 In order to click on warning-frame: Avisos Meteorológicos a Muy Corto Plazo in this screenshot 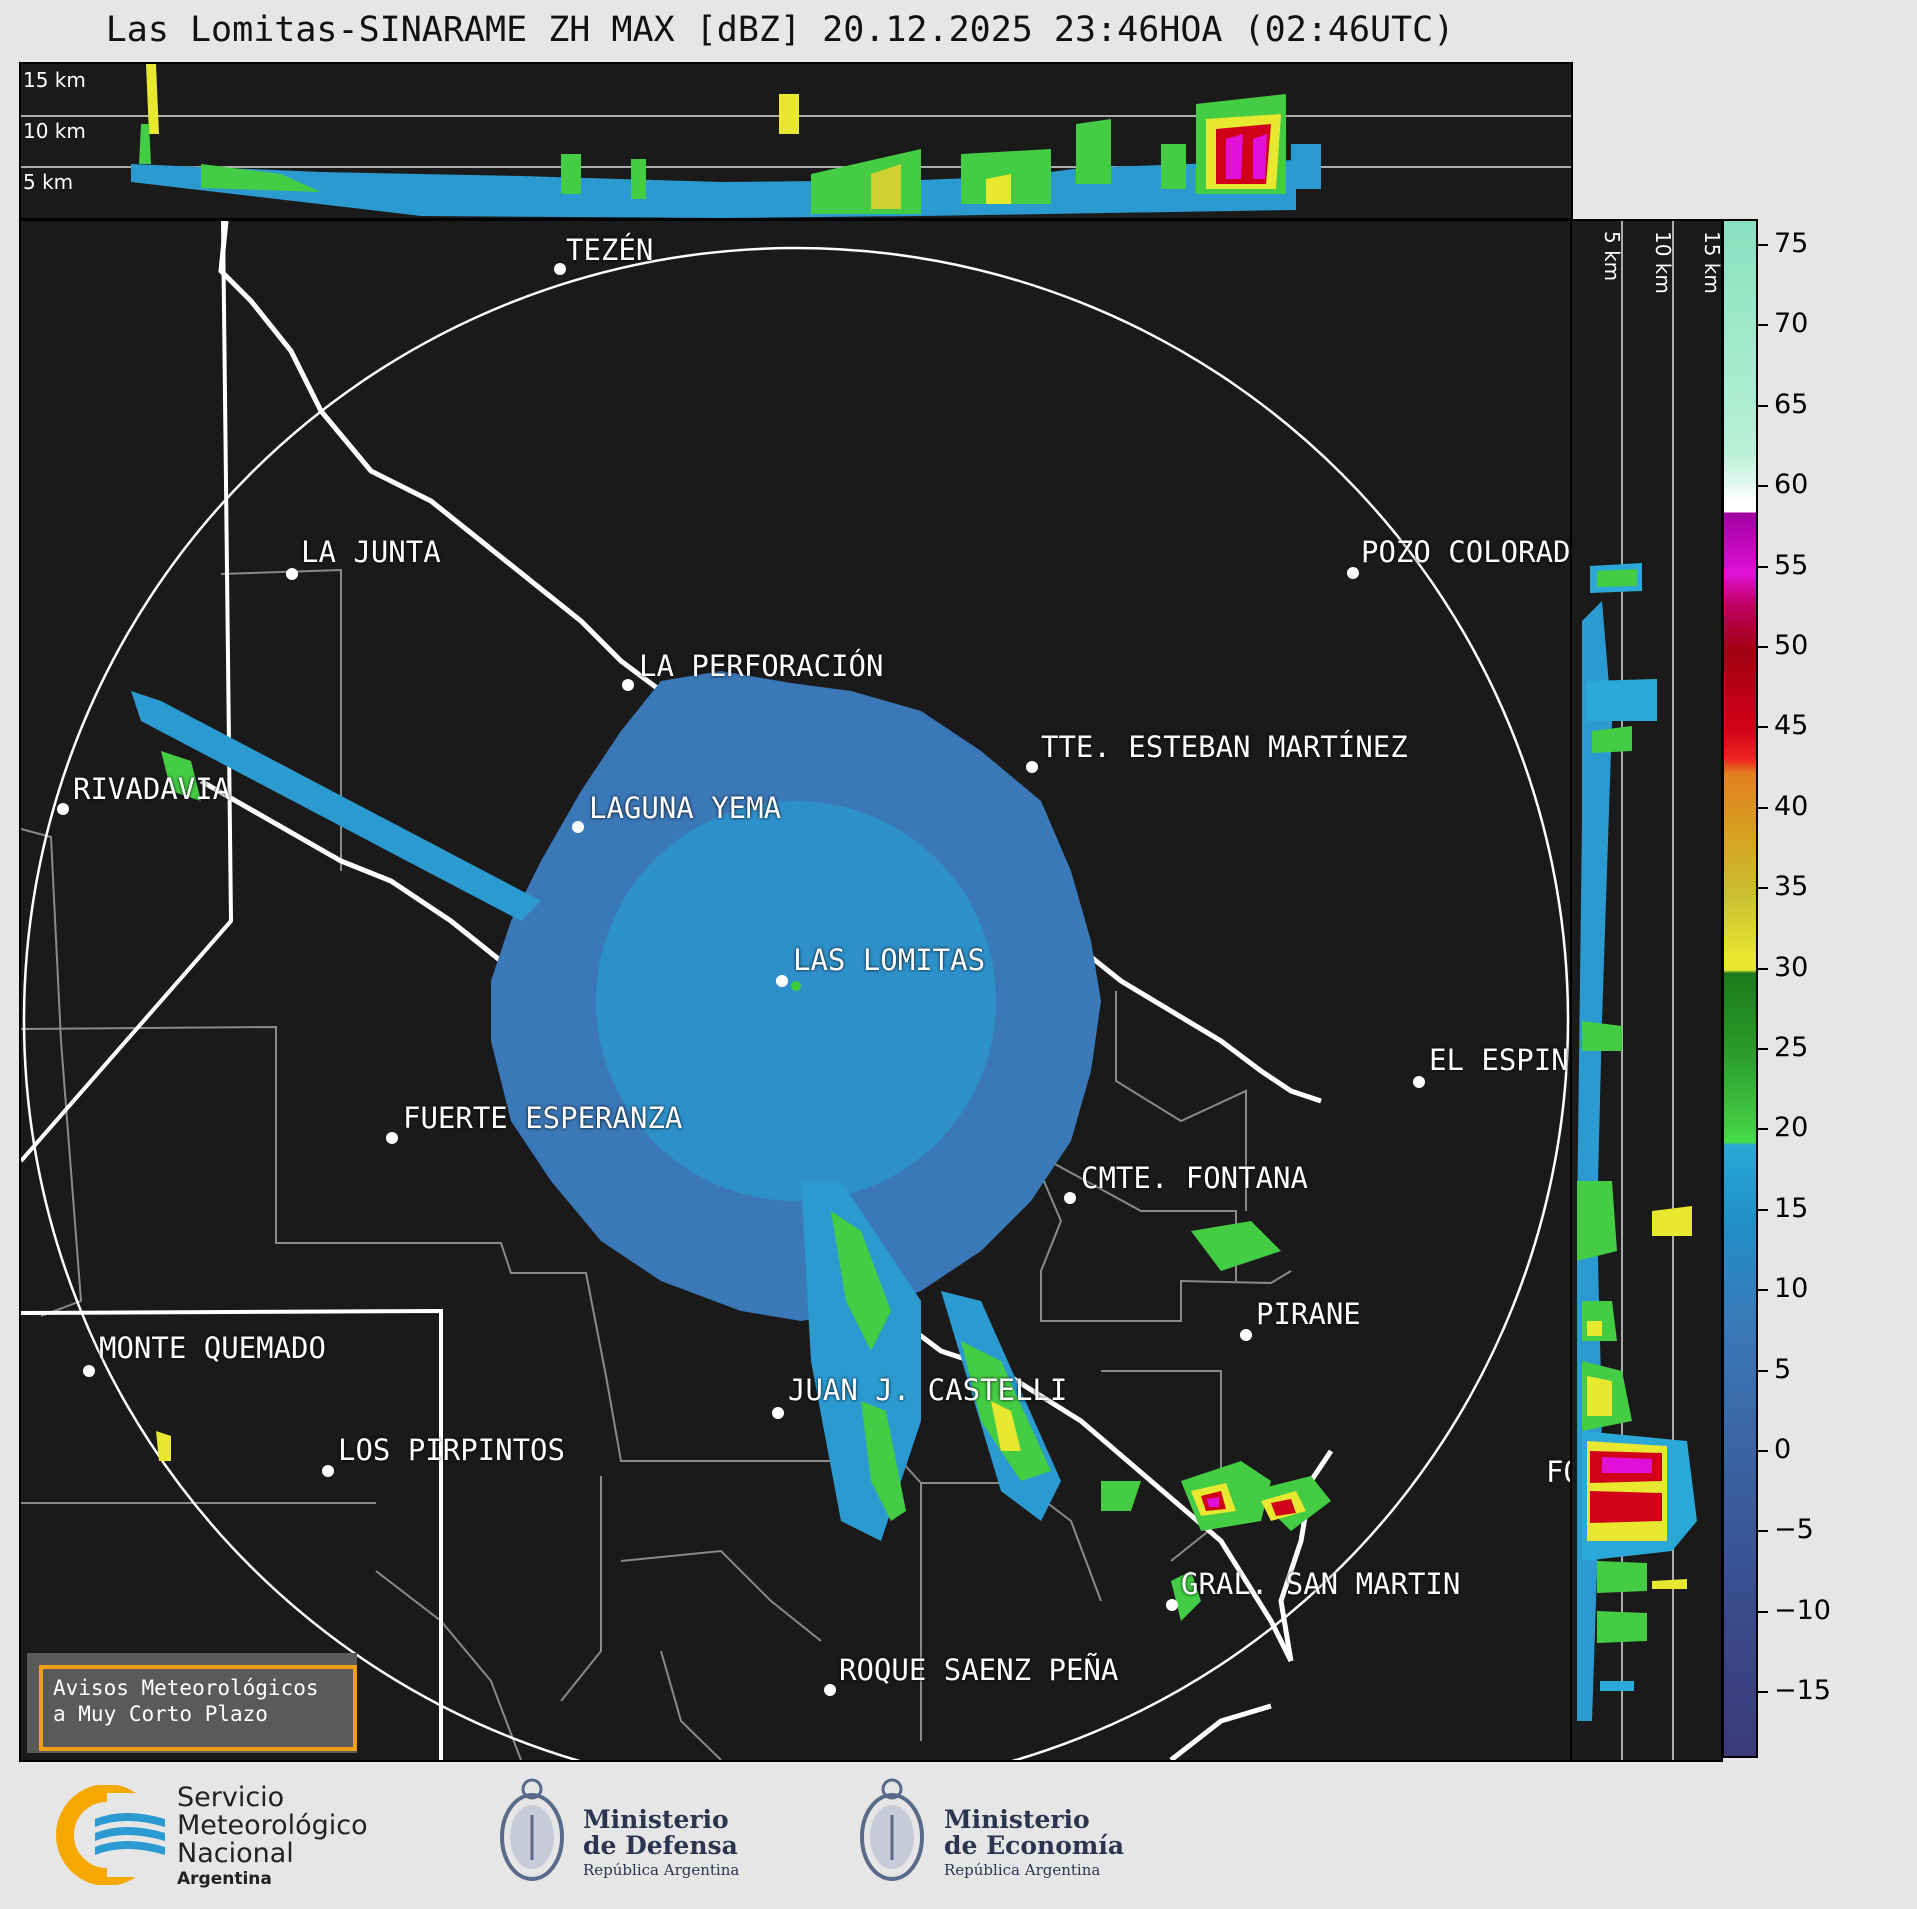, I will do `click(198, 1708)`.